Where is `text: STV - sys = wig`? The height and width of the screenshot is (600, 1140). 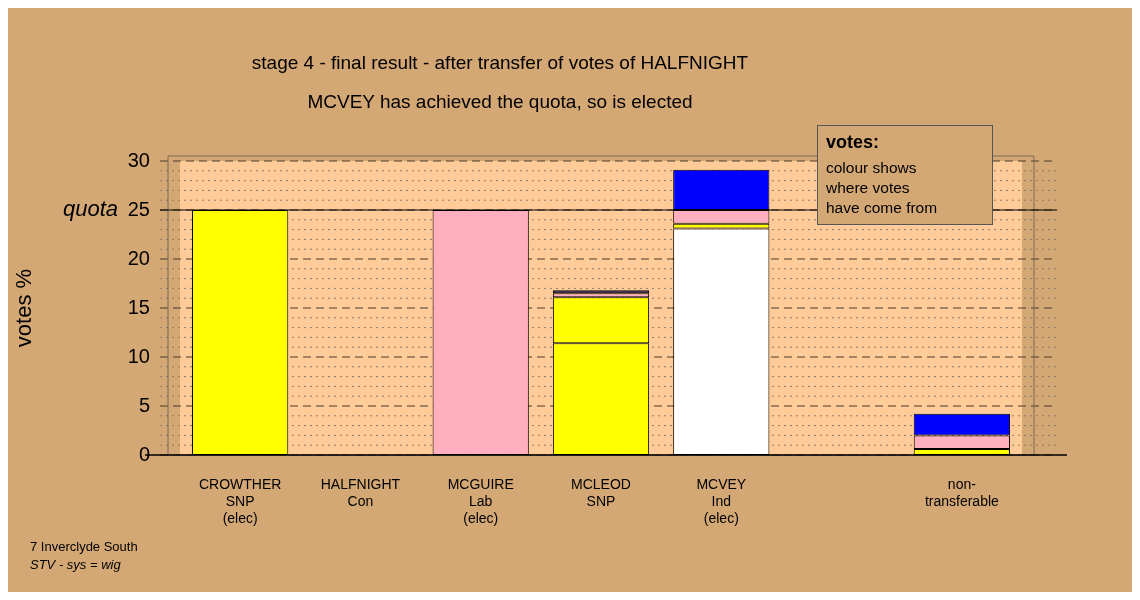
text: STV - sys = wig is located at coordinates (76, 565).